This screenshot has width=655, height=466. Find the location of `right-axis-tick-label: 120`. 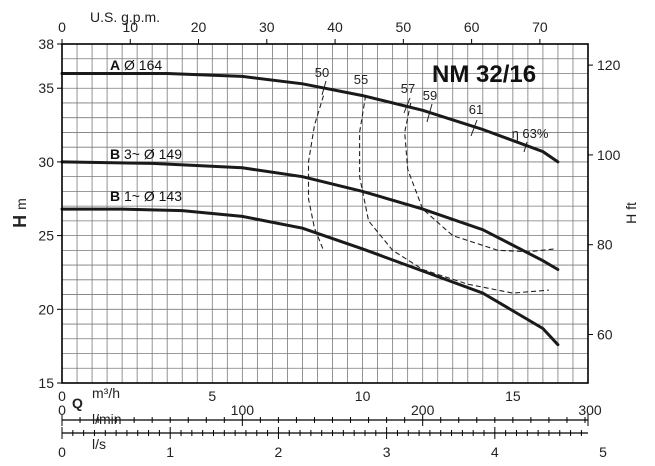

right-axis-tick-label: 120 is located at coordinates (609, 65).